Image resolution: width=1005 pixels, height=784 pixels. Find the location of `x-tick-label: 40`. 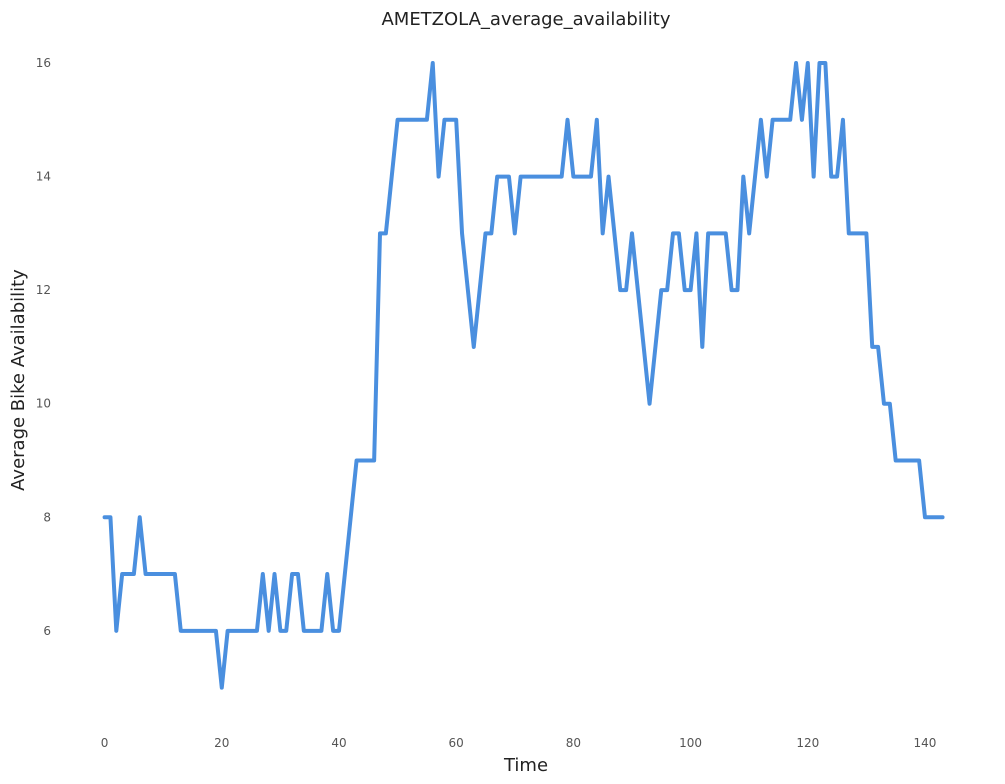

x-tick-label: 40 is located at coordinates (338, 743).